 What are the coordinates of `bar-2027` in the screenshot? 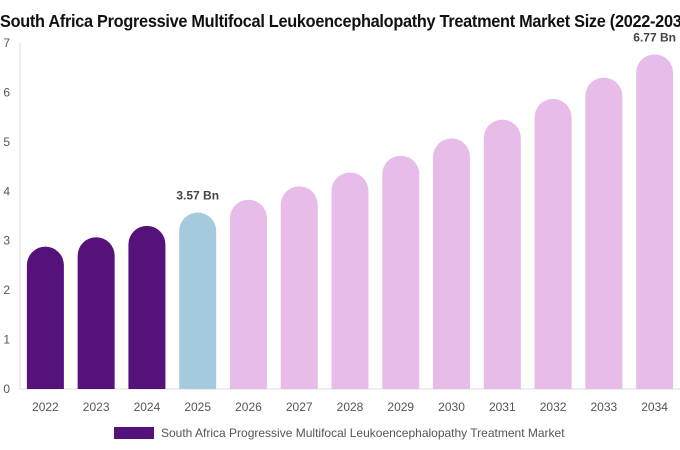 It's located at (299, 287).